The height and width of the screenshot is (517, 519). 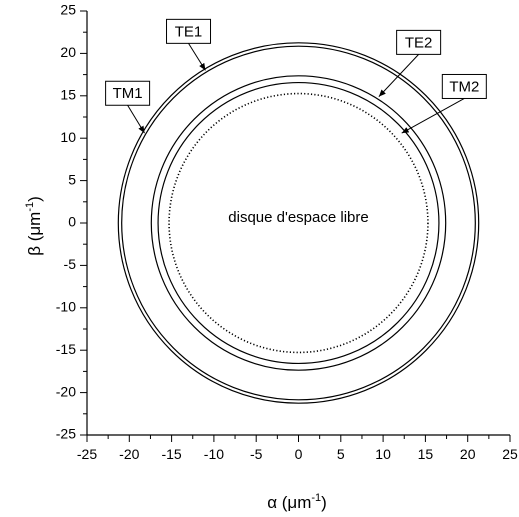 I want to click on callout-te1-arrow, so click(x=197, y=57).